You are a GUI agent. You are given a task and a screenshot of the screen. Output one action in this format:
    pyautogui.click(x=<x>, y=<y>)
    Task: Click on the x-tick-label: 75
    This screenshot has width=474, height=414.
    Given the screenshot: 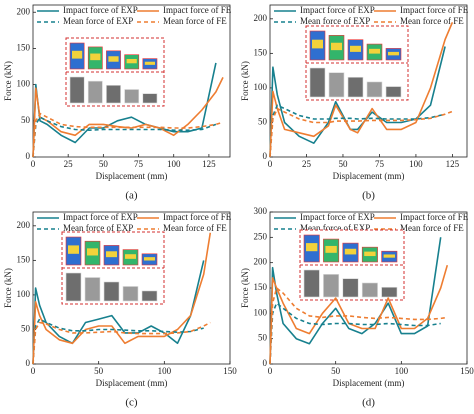 What is the action you would take?
    pyautogui.click(x=139, y=164)
    